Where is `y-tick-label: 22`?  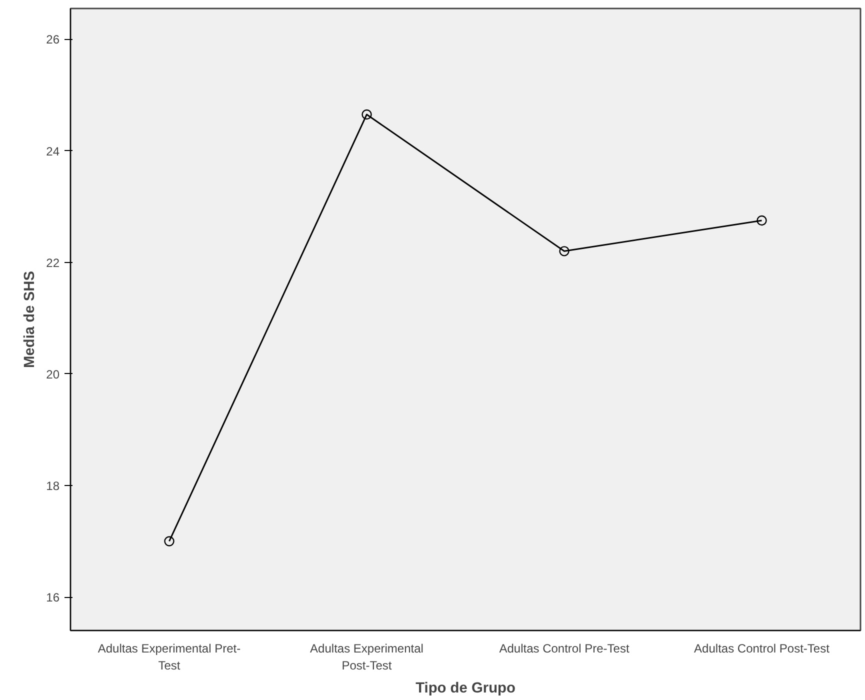
y-tick-label: 22 is located at coordinates (53, 263).